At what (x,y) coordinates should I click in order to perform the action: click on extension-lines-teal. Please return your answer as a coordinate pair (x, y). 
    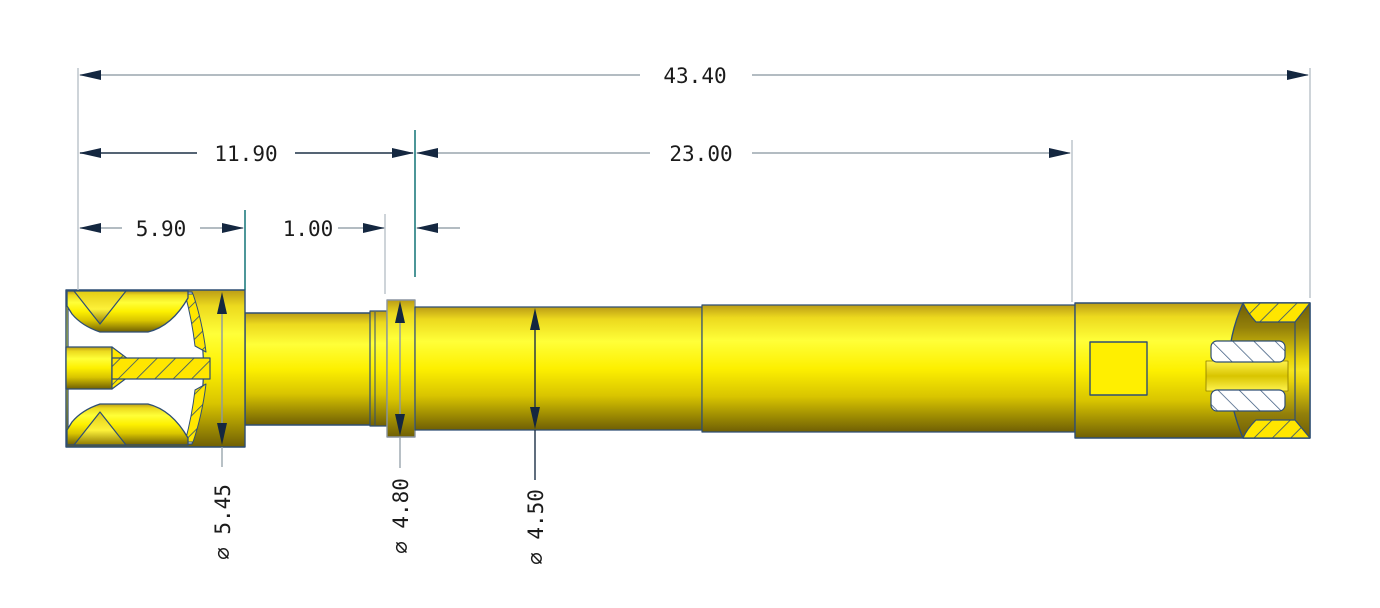
    Looking at the image, I should click on (330, 210).